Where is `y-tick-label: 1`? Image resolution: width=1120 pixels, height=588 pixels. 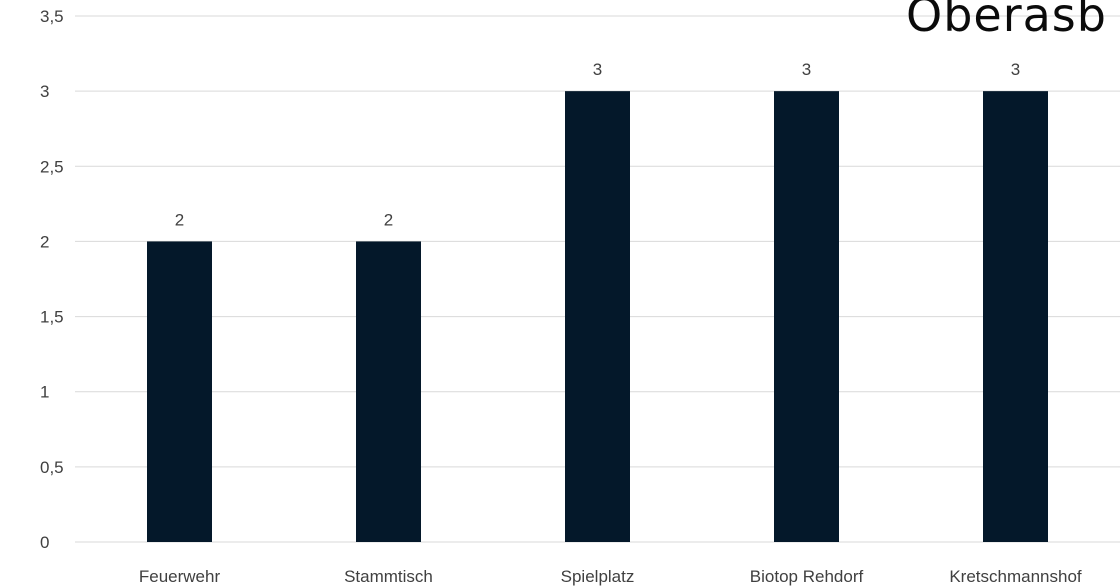 y-tick-label: 1 is located at coordinates (44, 392).